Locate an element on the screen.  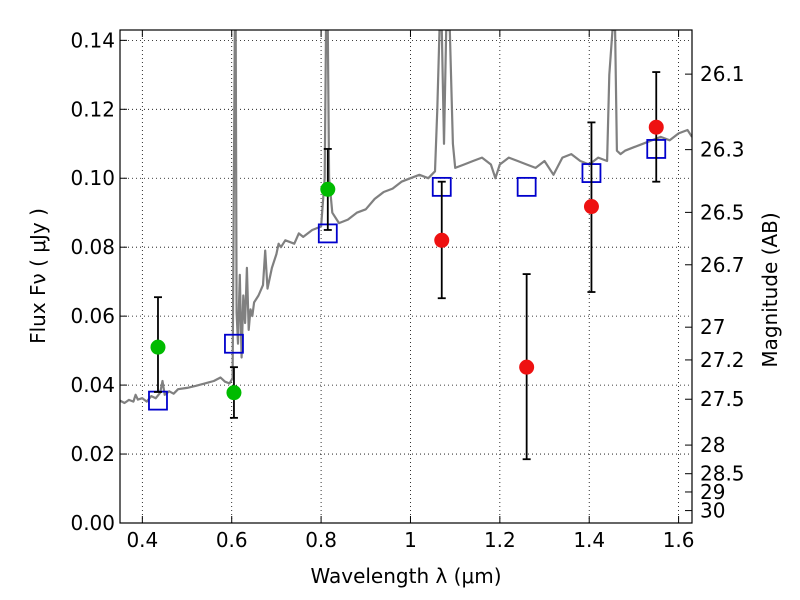
y-tick-label: 0.08 is located at coordinates (92, 247).